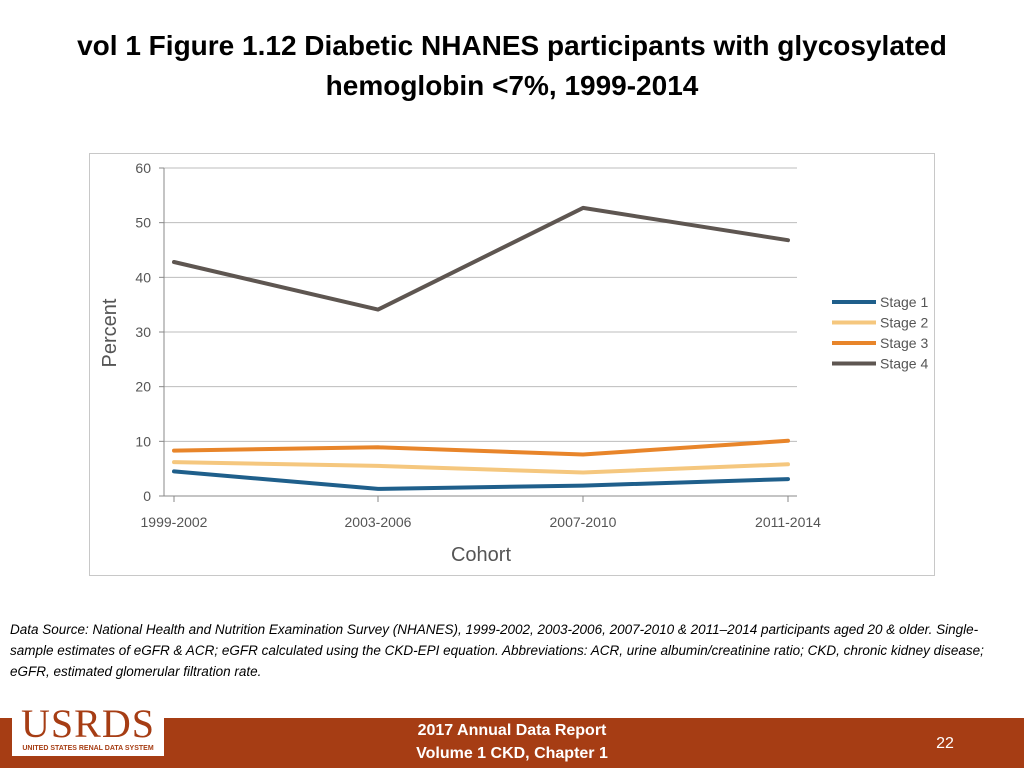  I want to click on y-tick-label-20: 20, so click(143, 387).